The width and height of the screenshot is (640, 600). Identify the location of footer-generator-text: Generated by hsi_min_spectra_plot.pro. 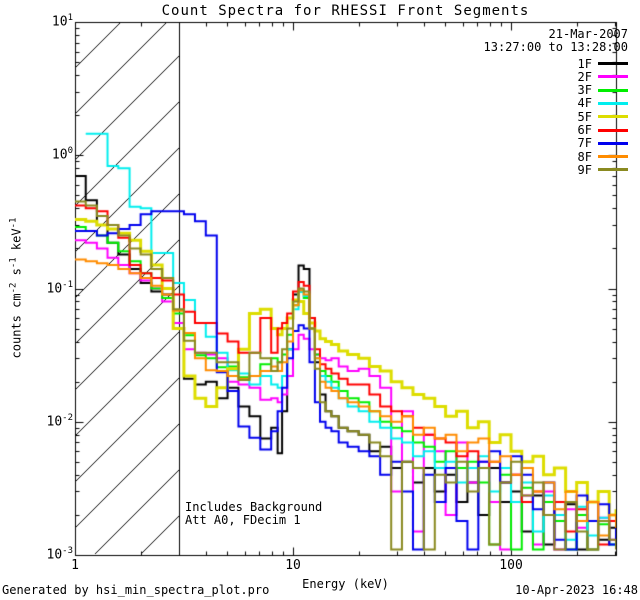
(136, 590).